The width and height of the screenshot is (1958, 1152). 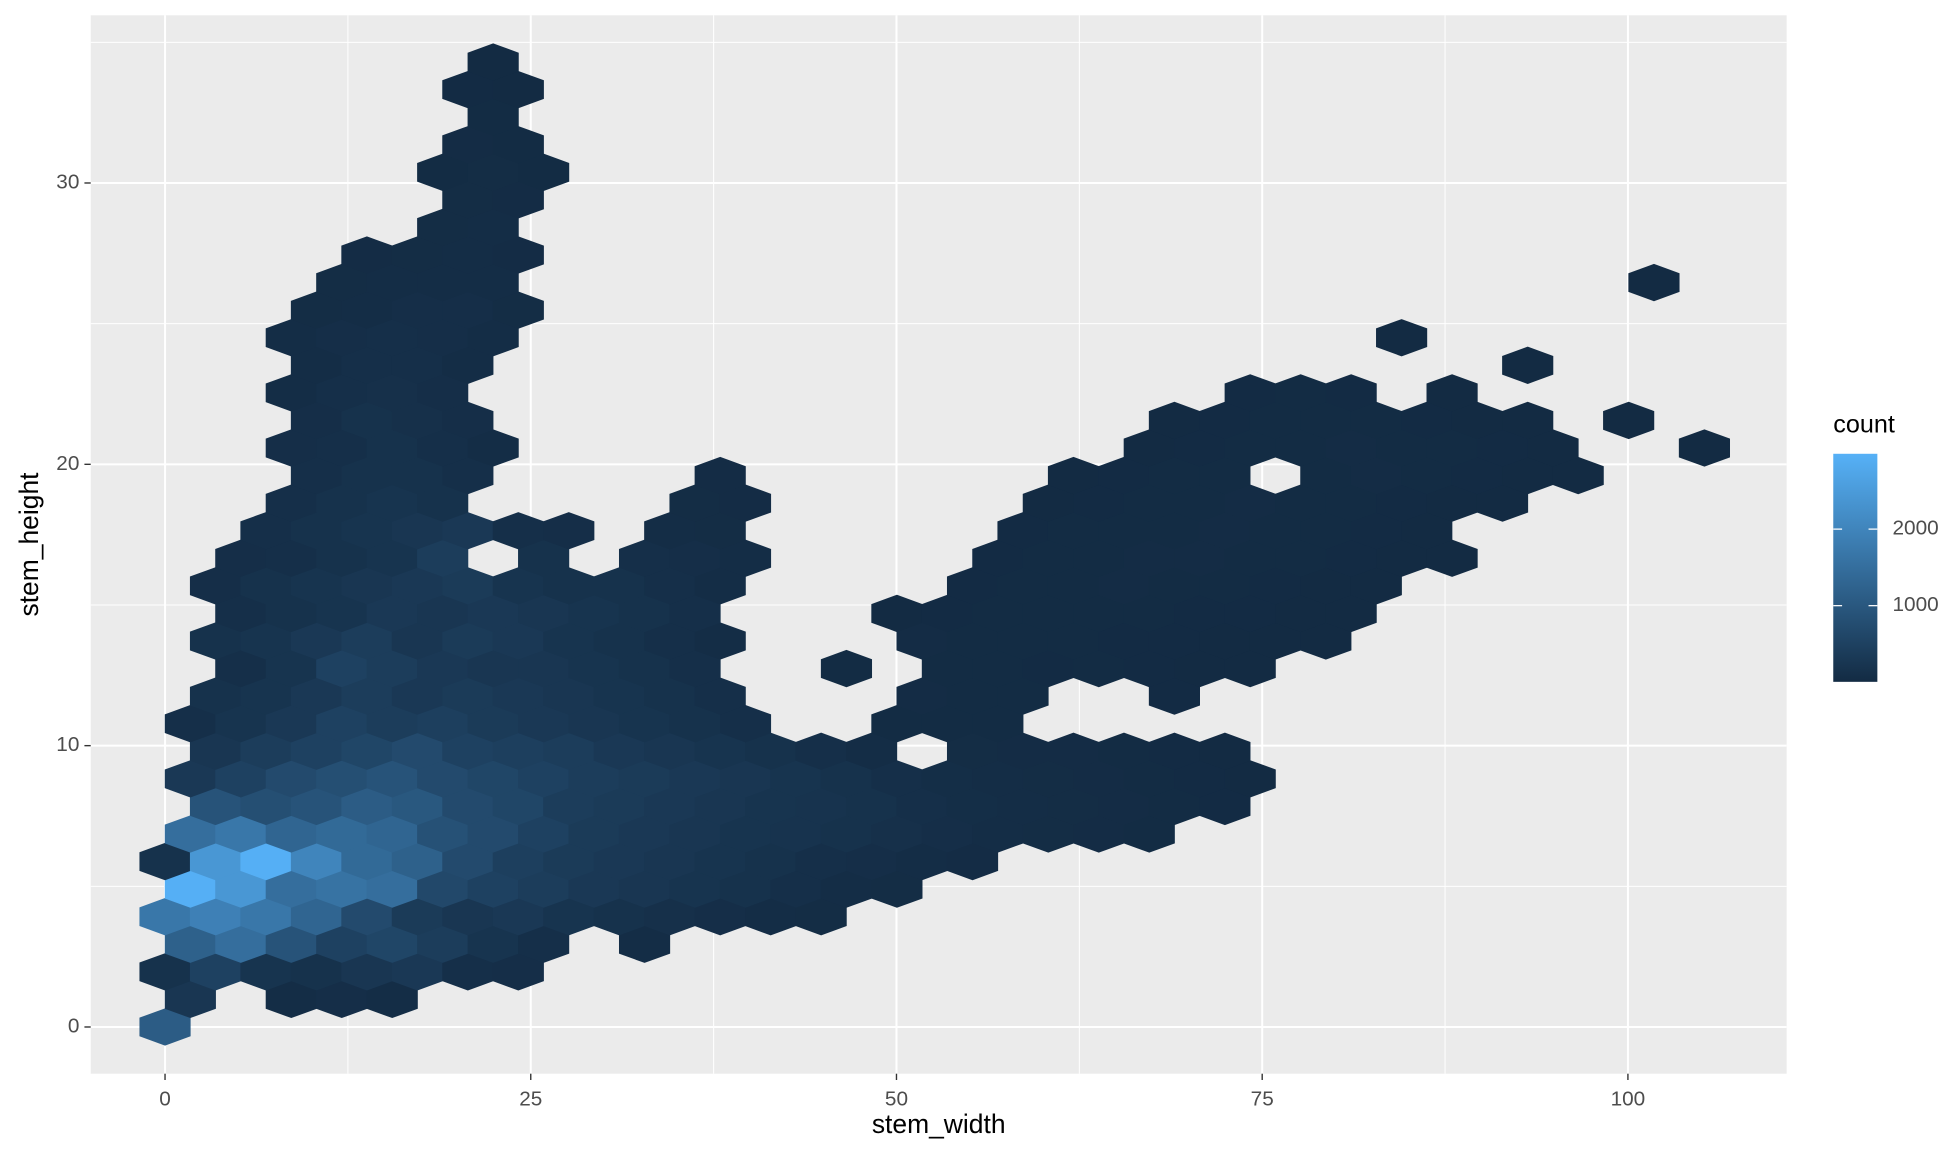 What do you see at coordinates (29, 544) in the screenshot?
I see `y-axis-title: stem_height` at bounding box center [29, 544].